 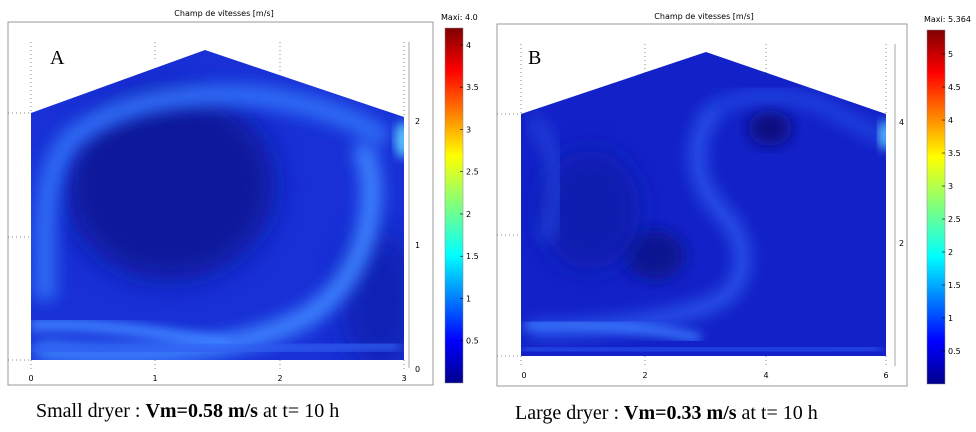 I want to click on x-tick-a-1: 1, so click(x=154, y=378).